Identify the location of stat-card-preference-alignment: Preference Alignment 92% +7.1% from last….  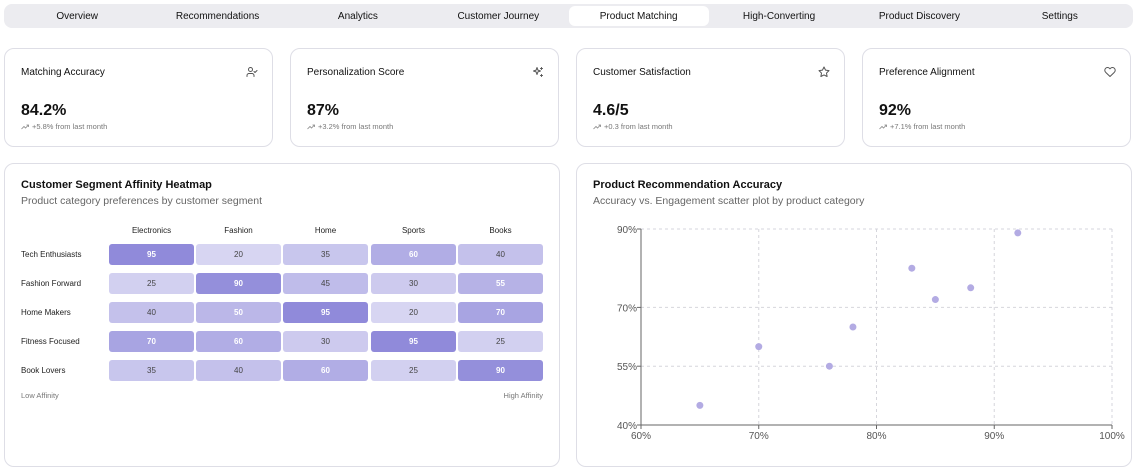
(996, 97).